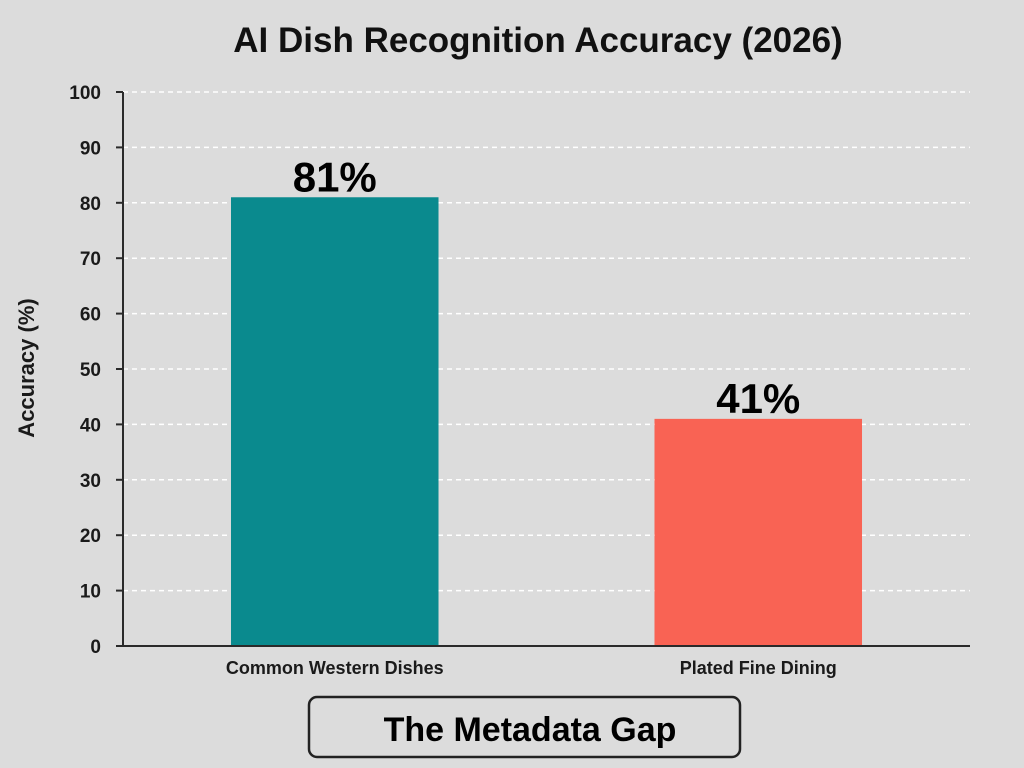 This screenshot has height=768, width=1024. I want to click on bar-value-label: 41%, so click(758, 398).